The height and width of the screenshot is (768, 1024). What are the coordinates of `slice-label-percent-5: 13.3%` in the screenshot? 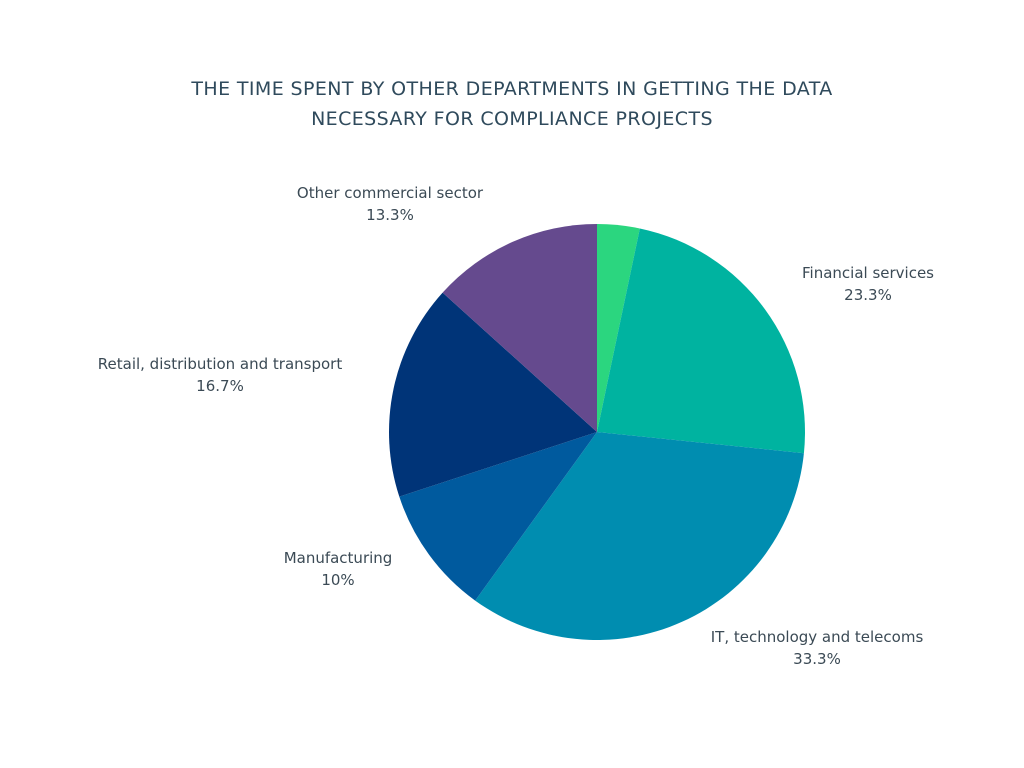 It's located at (390, 215).